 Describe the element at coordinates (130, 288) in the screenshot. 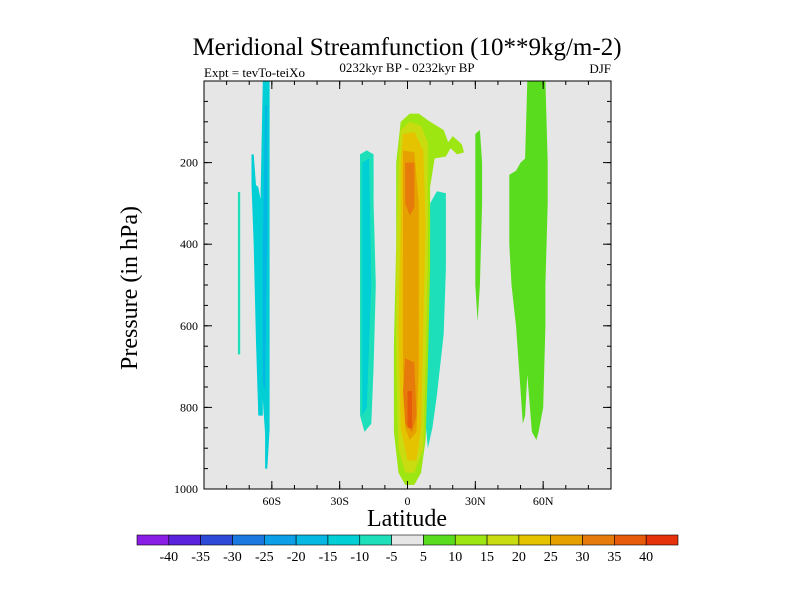

I see `y-axis-label: Pressure (in hPa)` at that location.